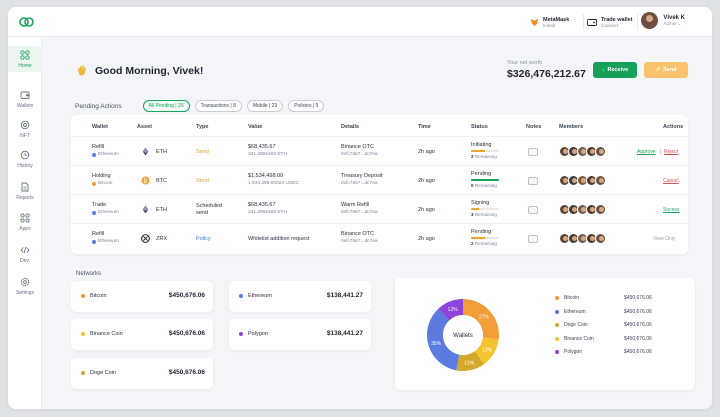 The image size is (720, 417). Describe the element at coordinates (534, 22) in the screenshot. I see `metamask-icon` at that location.